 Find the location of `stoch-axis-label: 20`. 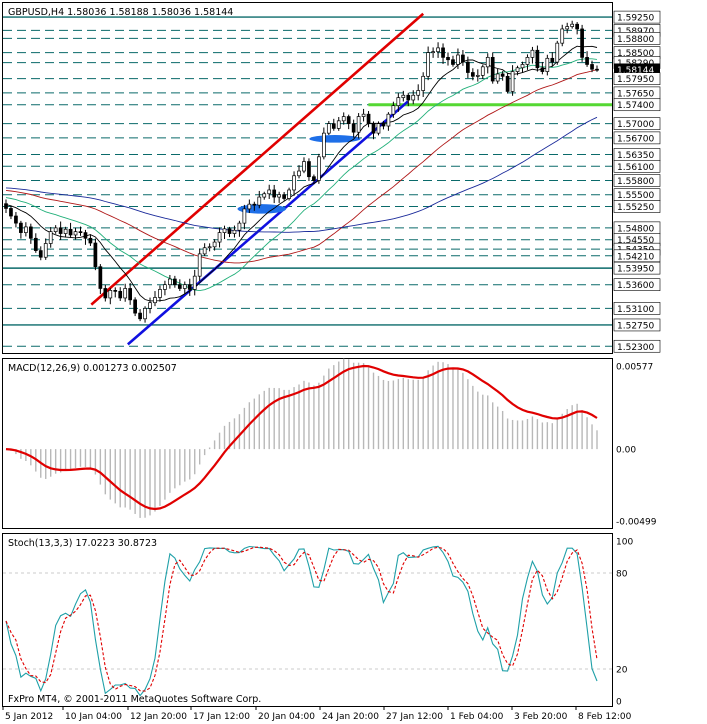

stoch-axis-label: 20 is located at coordinates (622, 671).